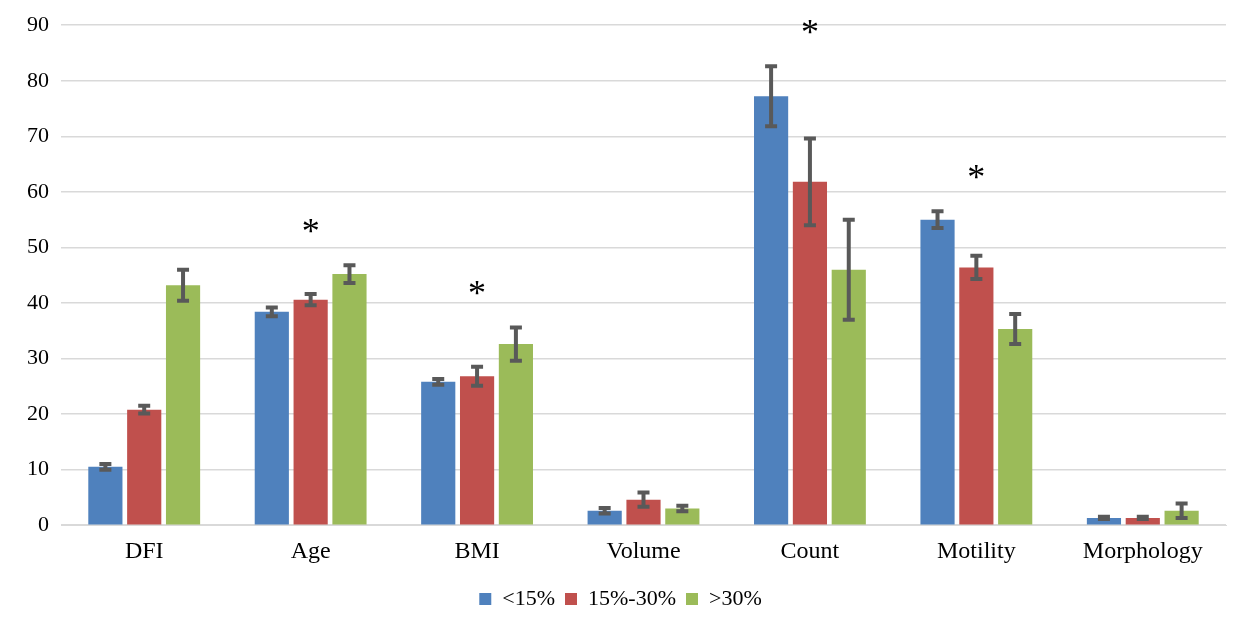 The image size is (1251, 630). I want to click on y-tick-label: 0, so click(43, 523).